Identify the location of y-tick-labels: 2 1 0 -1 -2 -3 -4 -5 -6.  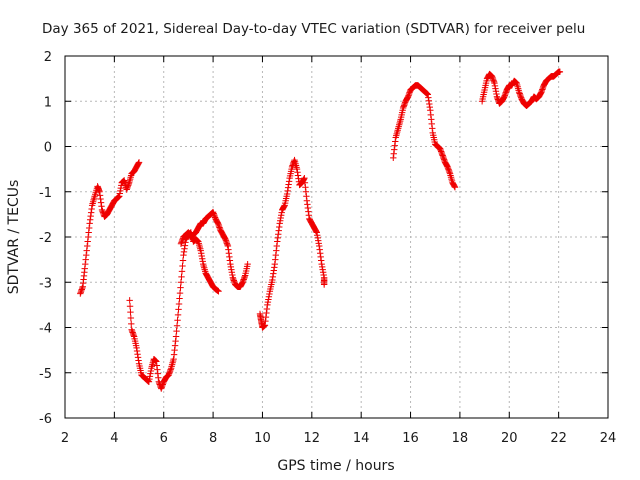
(45, 238).